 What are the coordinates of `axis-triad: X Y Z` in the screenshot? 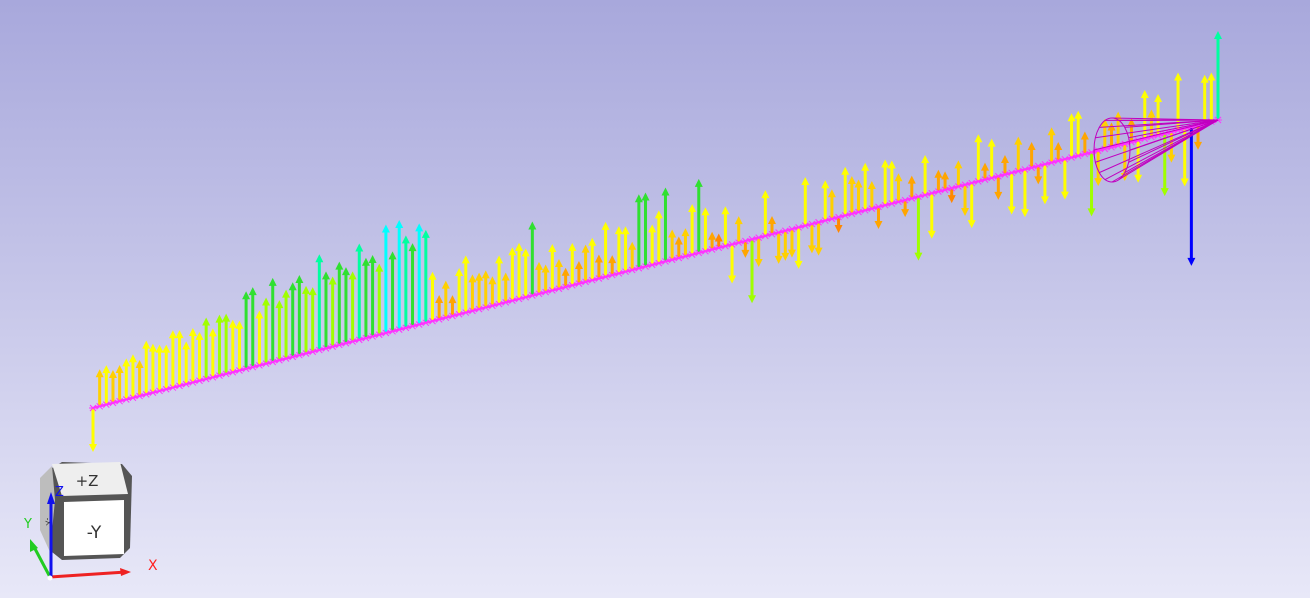 It's located at (90, 533).